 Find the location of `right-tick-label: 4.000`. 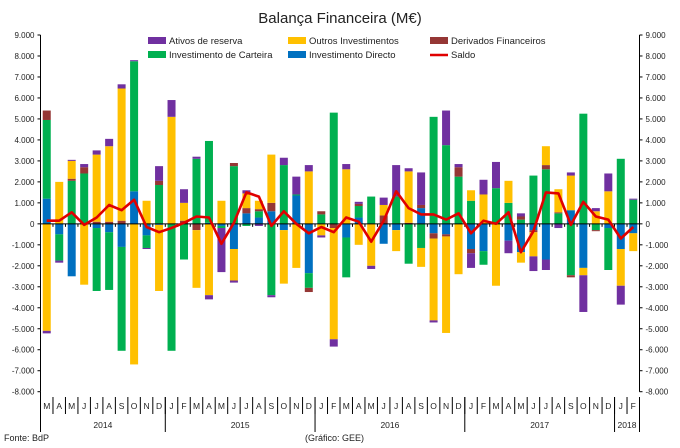

right-tick-label: 4.000 is located at coordinates (656, 140).